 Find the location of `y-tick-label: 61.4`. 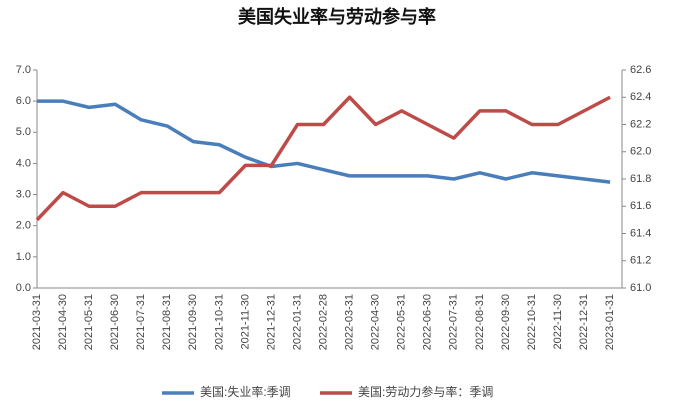

y-tick-label: 61.4 is located at coordinates (640, 233).